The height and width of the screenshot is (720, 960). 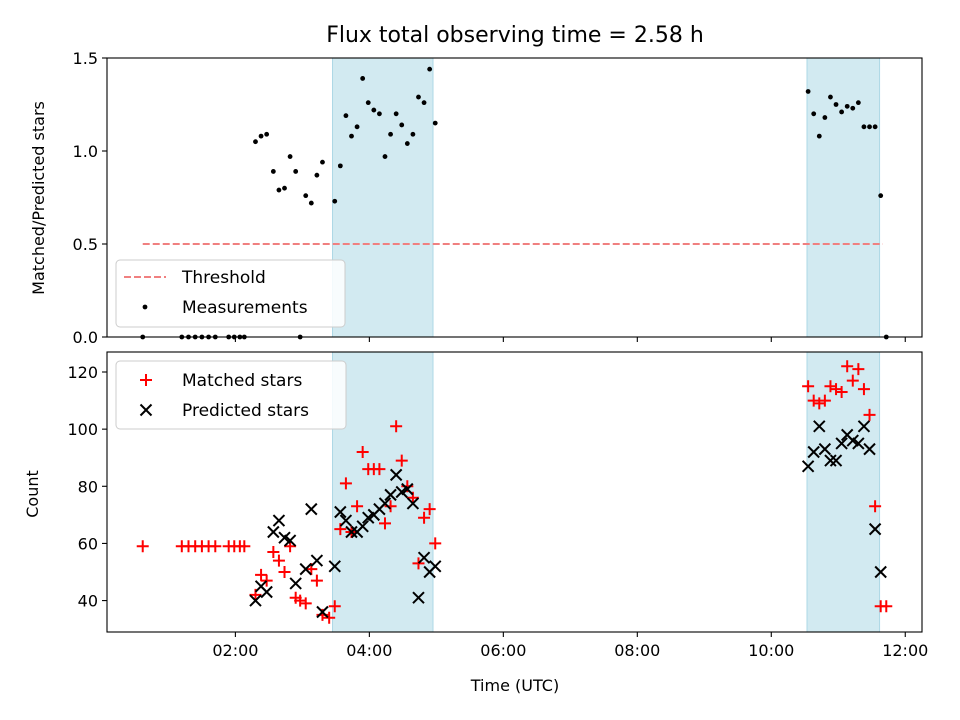 I want to click on x-tick-label-1: 04:00, so click(x=369, y=650).